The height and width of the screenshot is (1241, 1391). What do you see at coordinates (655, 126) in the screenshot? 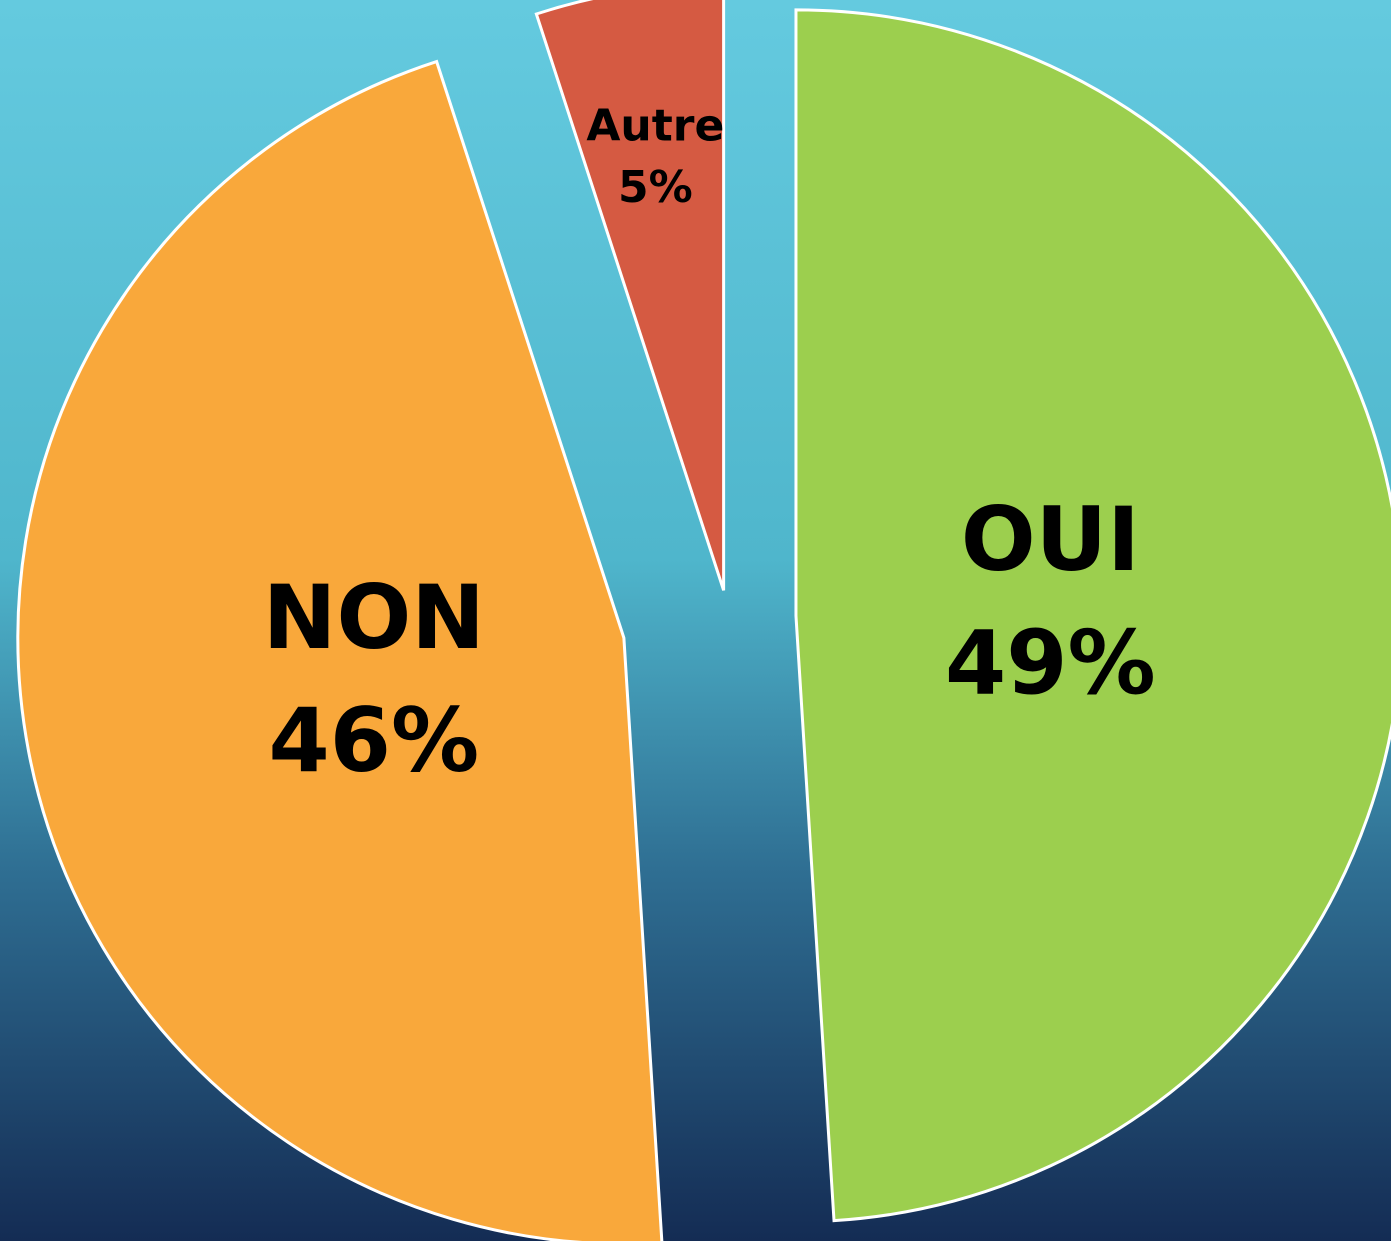
I see `slice-label: Autre` at bounding box center [655, 126].